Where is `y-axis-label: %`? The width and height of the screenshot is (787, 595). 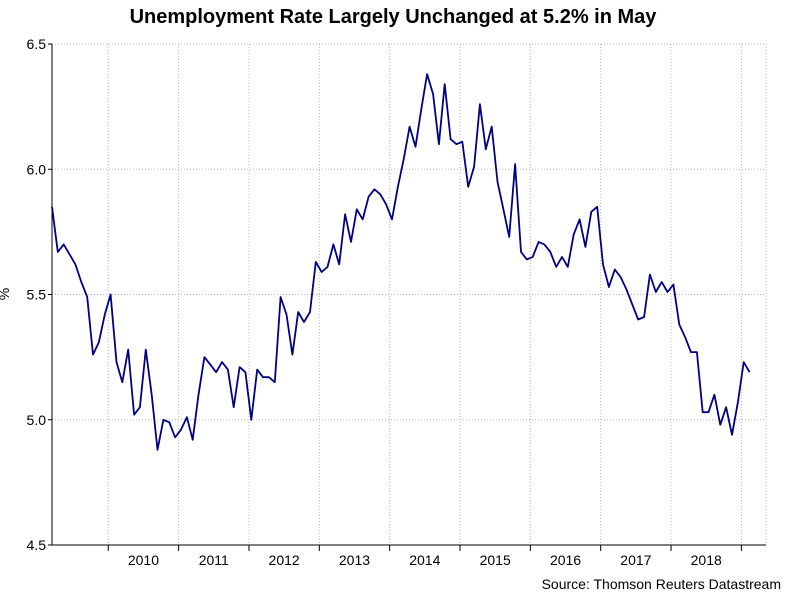
y-axis-label: % is located at coordinates (6, 294).